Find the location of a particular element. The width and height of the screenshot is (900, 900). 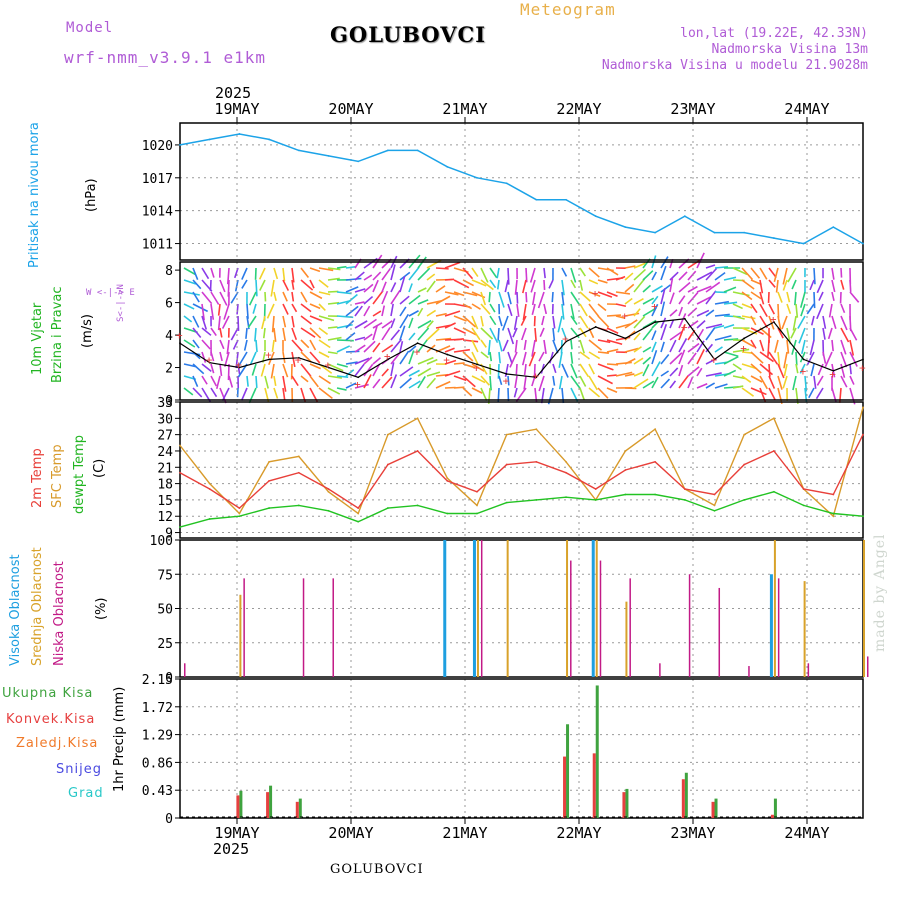

meteogram-title: Meteogram is located at coordinates (568, 9).